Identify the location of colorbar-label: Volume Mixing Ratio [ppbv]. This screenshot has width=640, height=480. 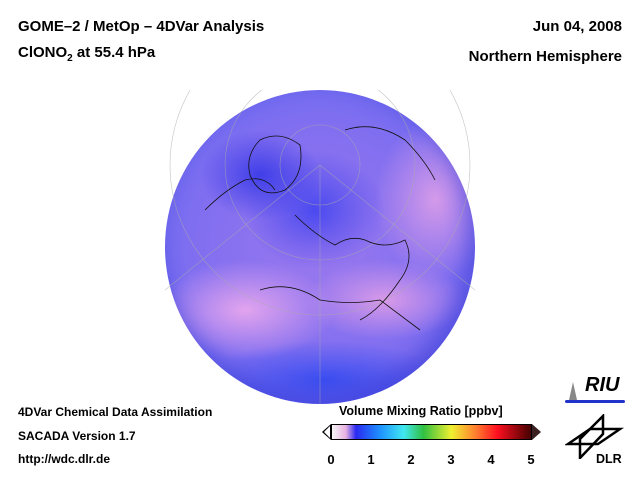
(421, 411).